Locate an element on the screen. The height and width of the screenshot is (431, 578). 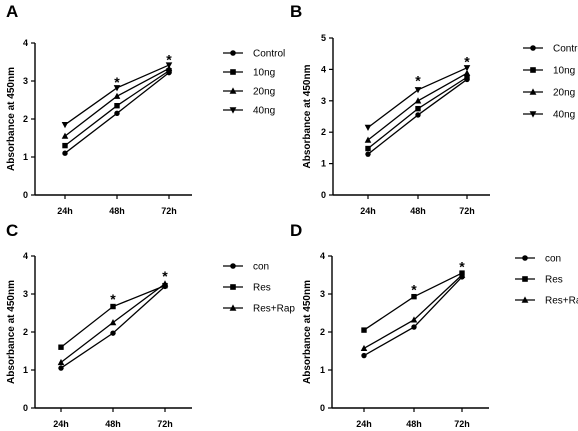
panel-letter: A is located at coordinates (12, 11).